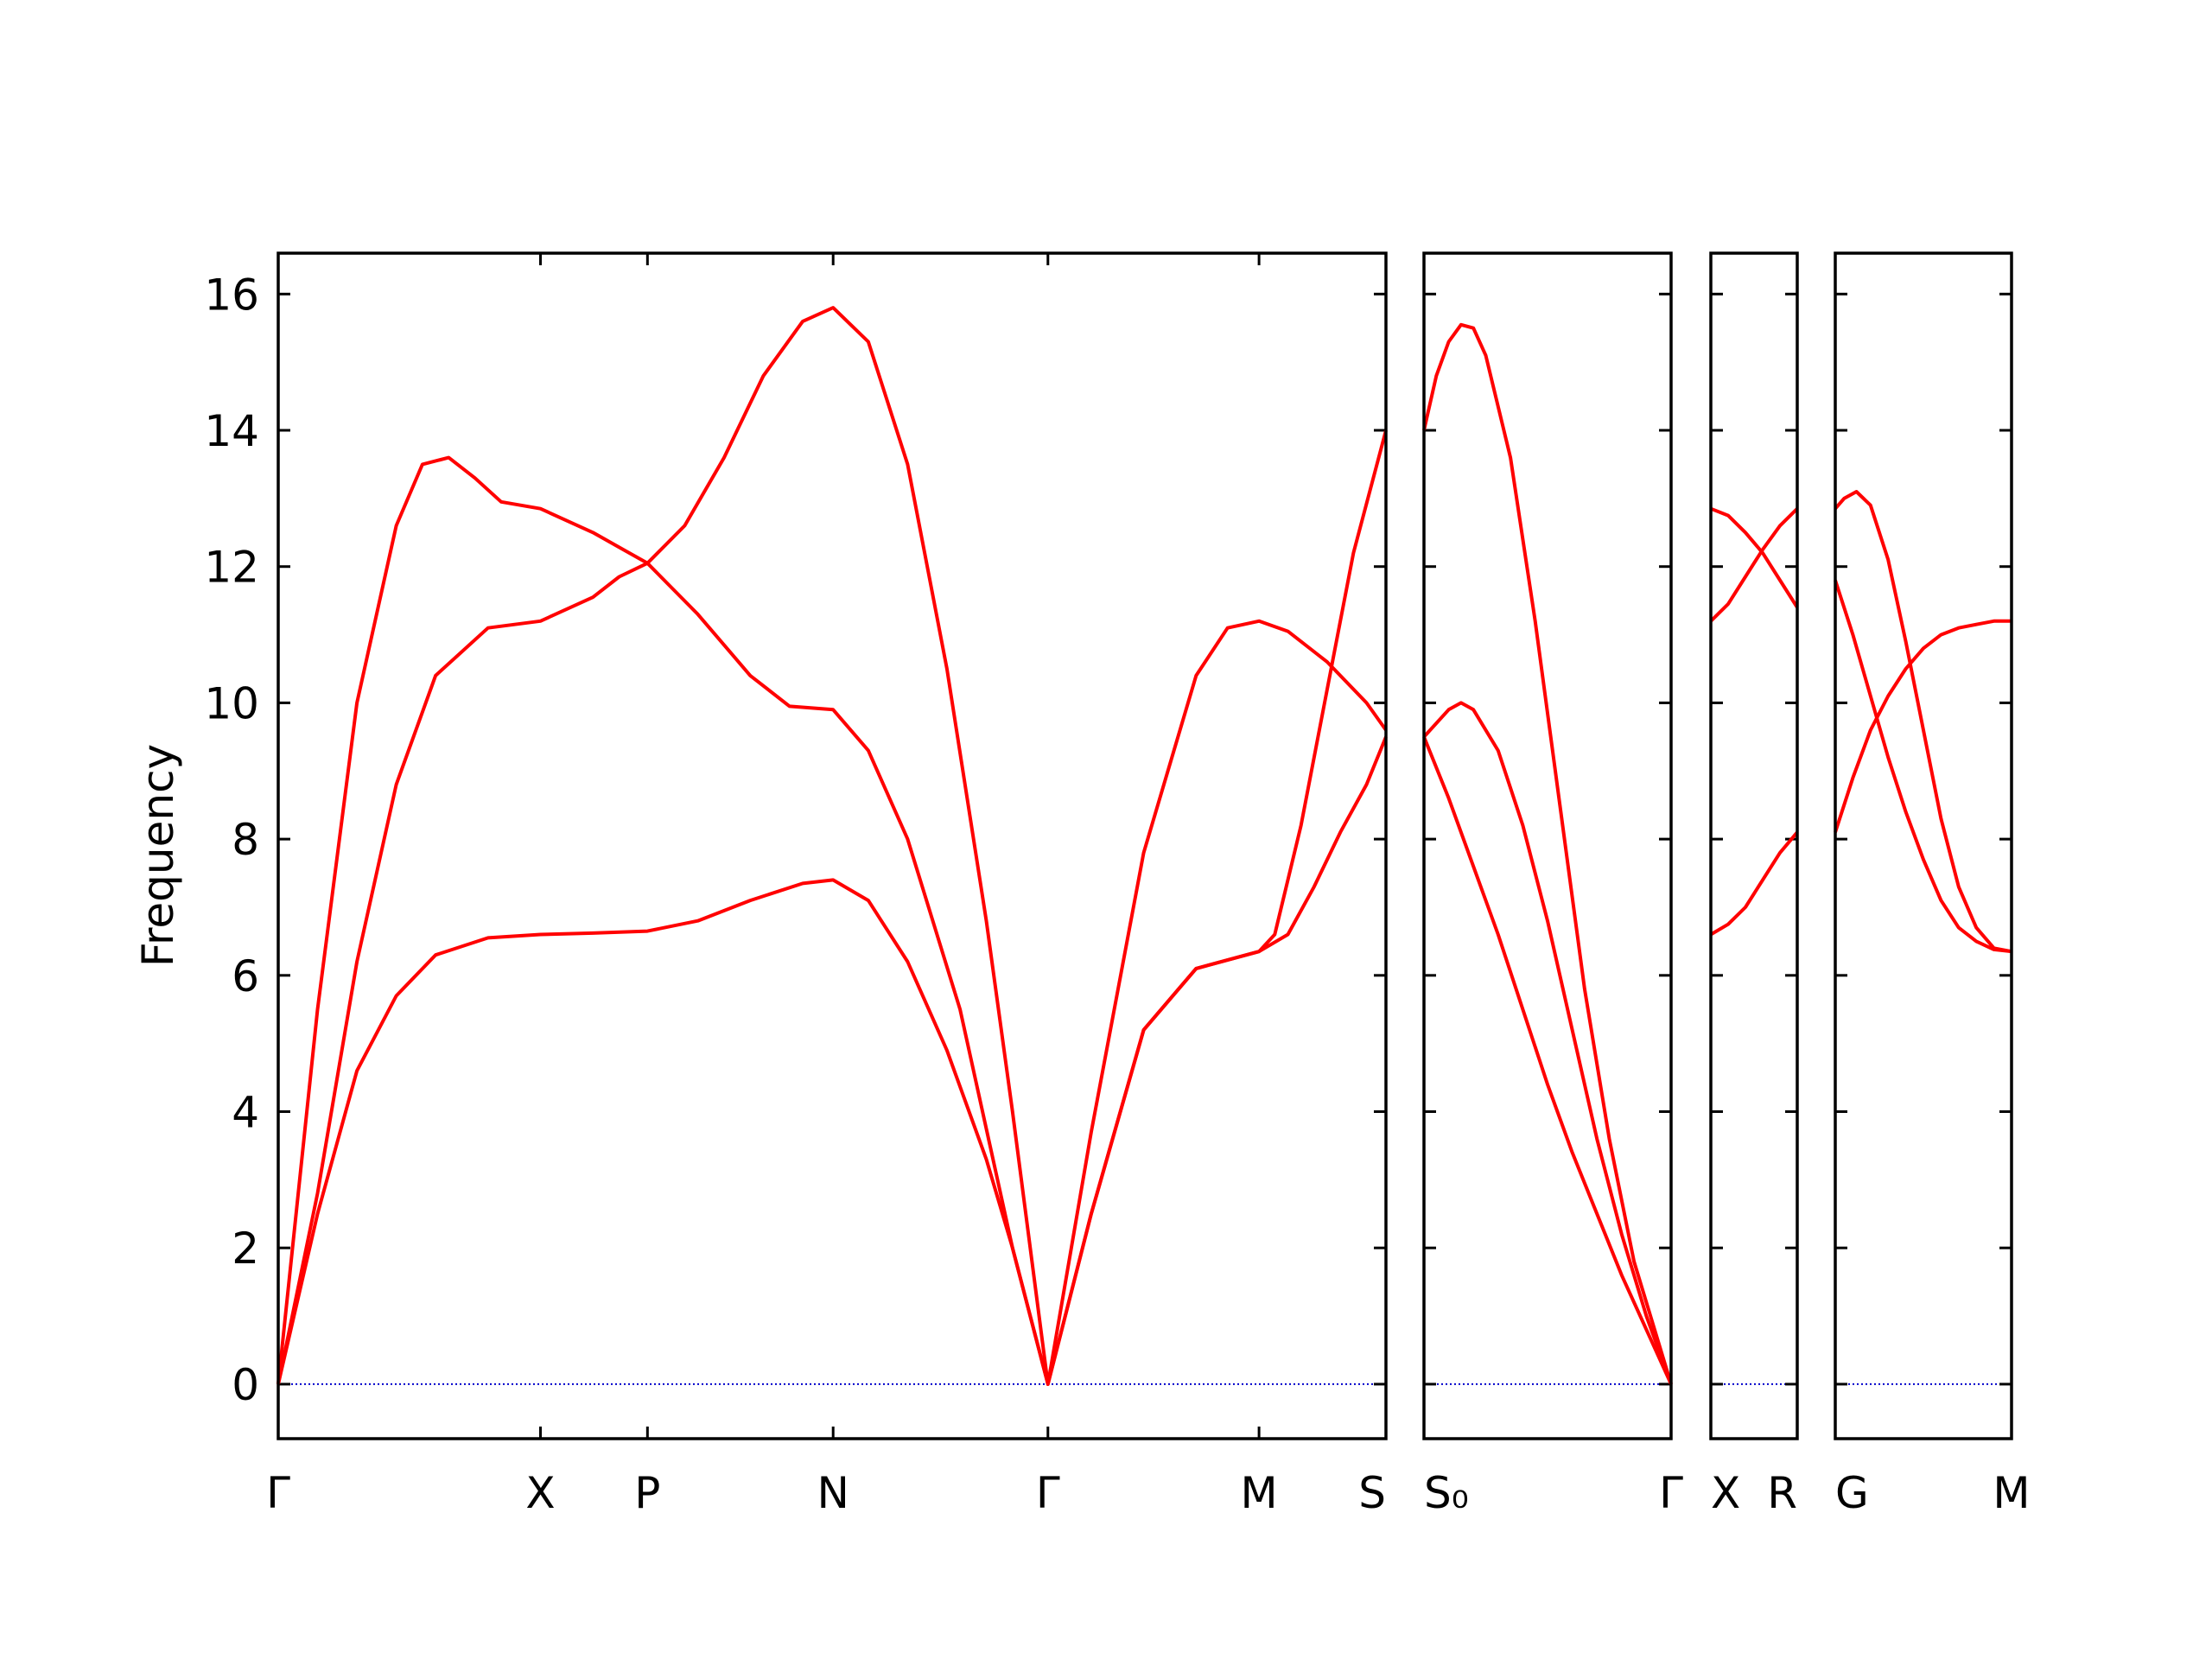 The height and width of the screenshot is (1659, 2212). Describe the element at coordinates (245, 976) in the screenshot. I see `y-tick-label: 6` at that location.